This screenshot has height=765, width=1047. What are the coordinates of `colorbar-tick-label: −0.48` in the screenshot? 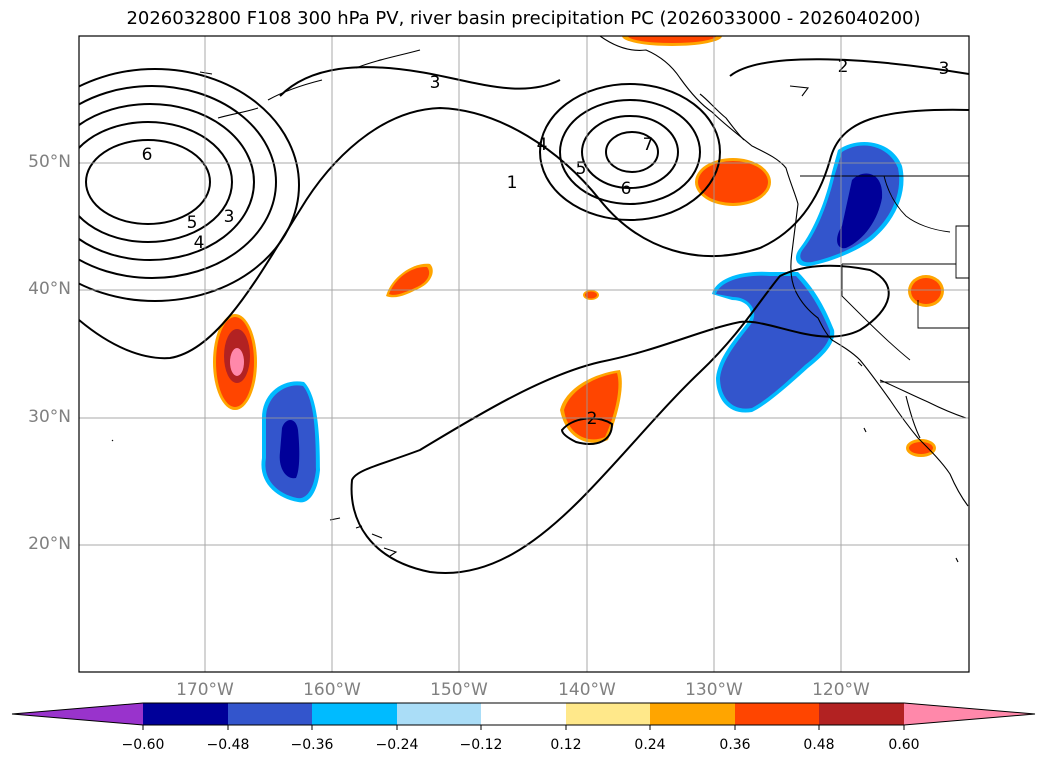 It's located at (228, 745).